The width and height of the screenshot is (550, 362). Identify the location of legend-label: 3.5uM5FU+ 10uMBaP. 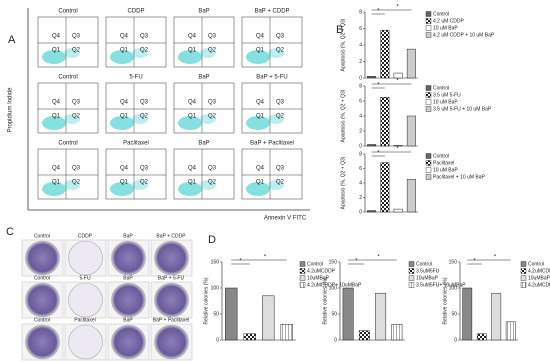
(441, 285).